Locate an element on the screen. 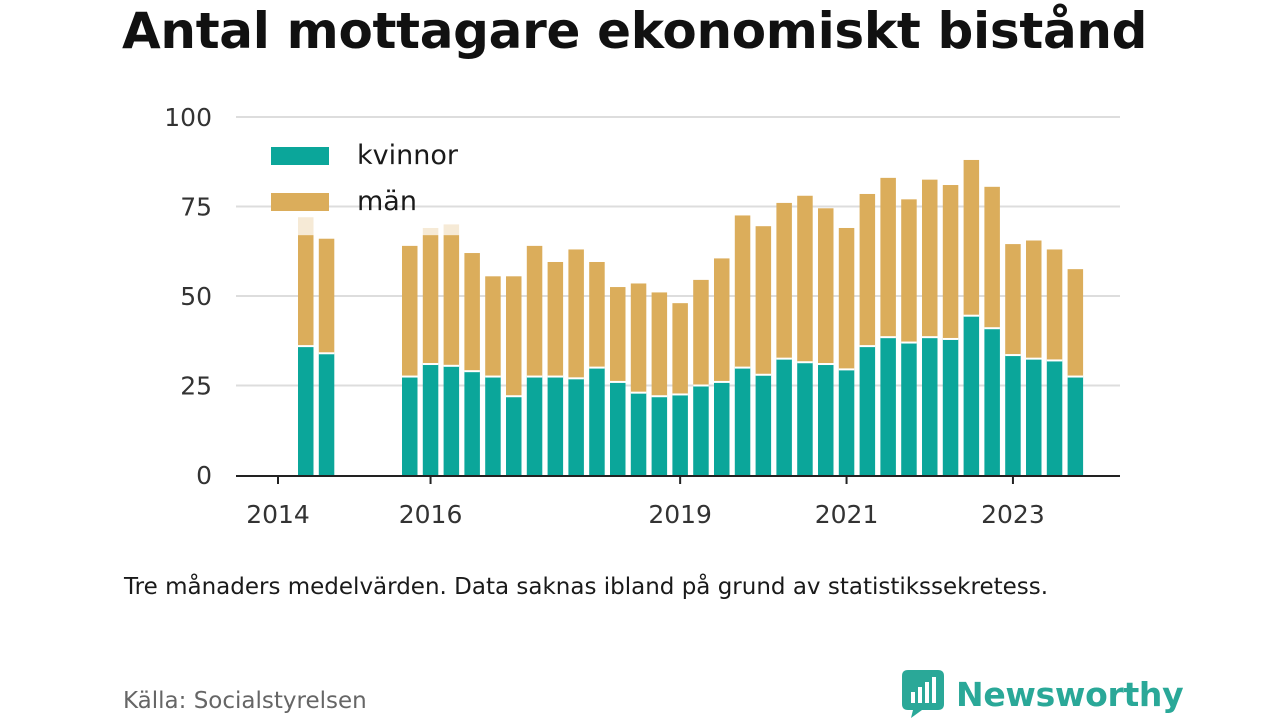 Image resolution: width=1280 pixels, height=720 pixels. y-tick-label: 0 is located at coordinates (204, 475).